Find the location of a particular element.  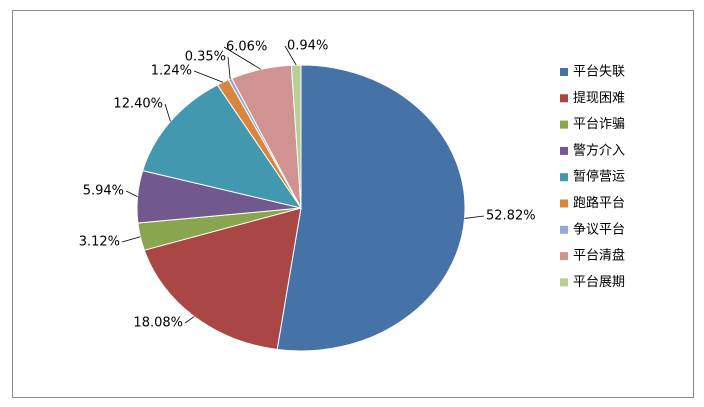

data-label: 0.94% is located at coordinates (307, 46).